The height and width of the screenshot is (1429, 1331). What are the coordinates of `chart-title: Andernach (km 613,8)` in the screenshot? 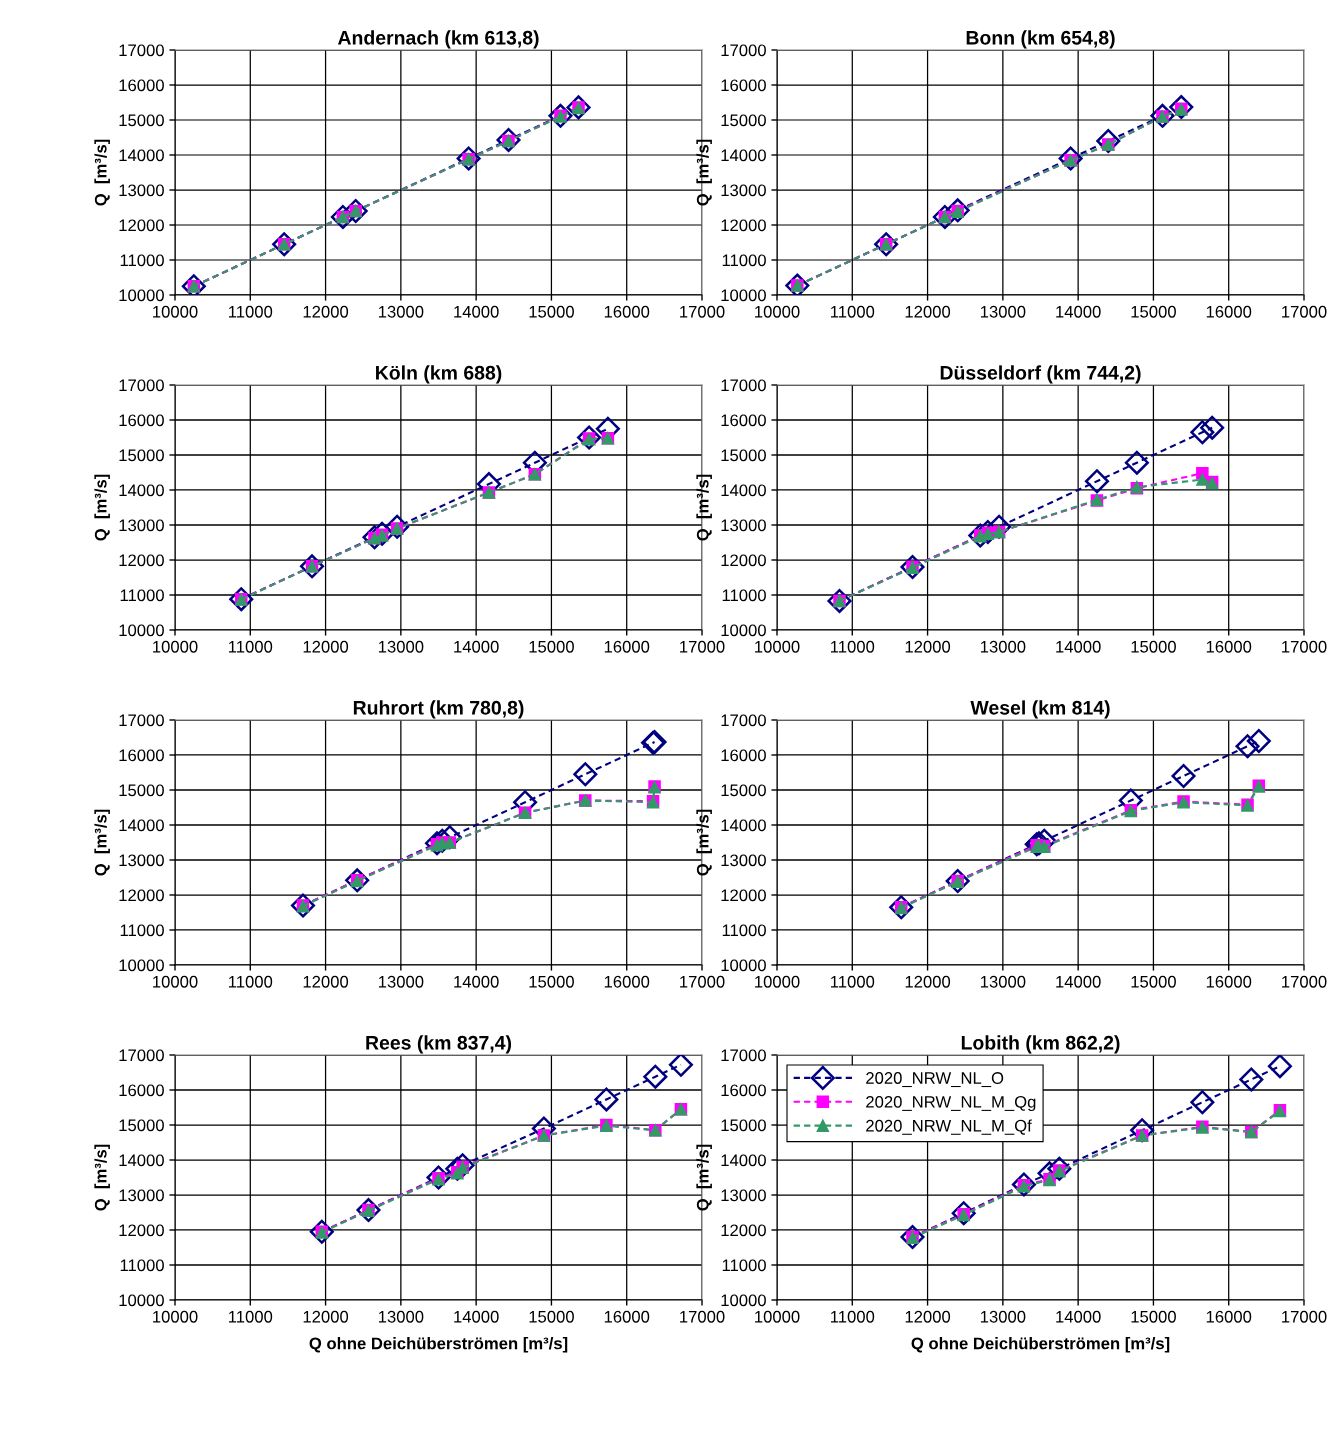 It's located at (438, 39).